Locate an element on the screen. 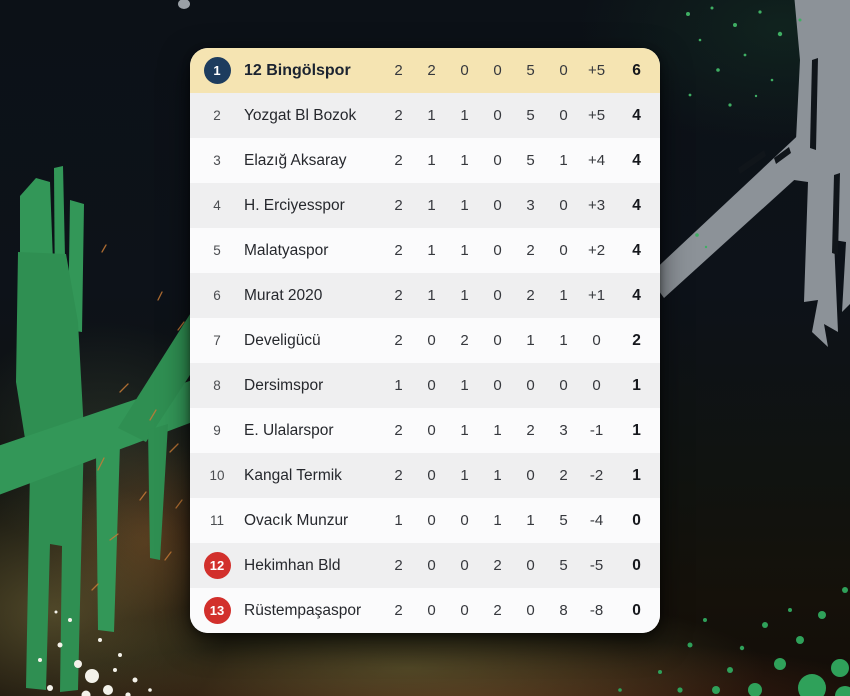 The width and height of the screenshot is (850, 696). stat-goal-diff: +3 is located at coordinates (596, 205).